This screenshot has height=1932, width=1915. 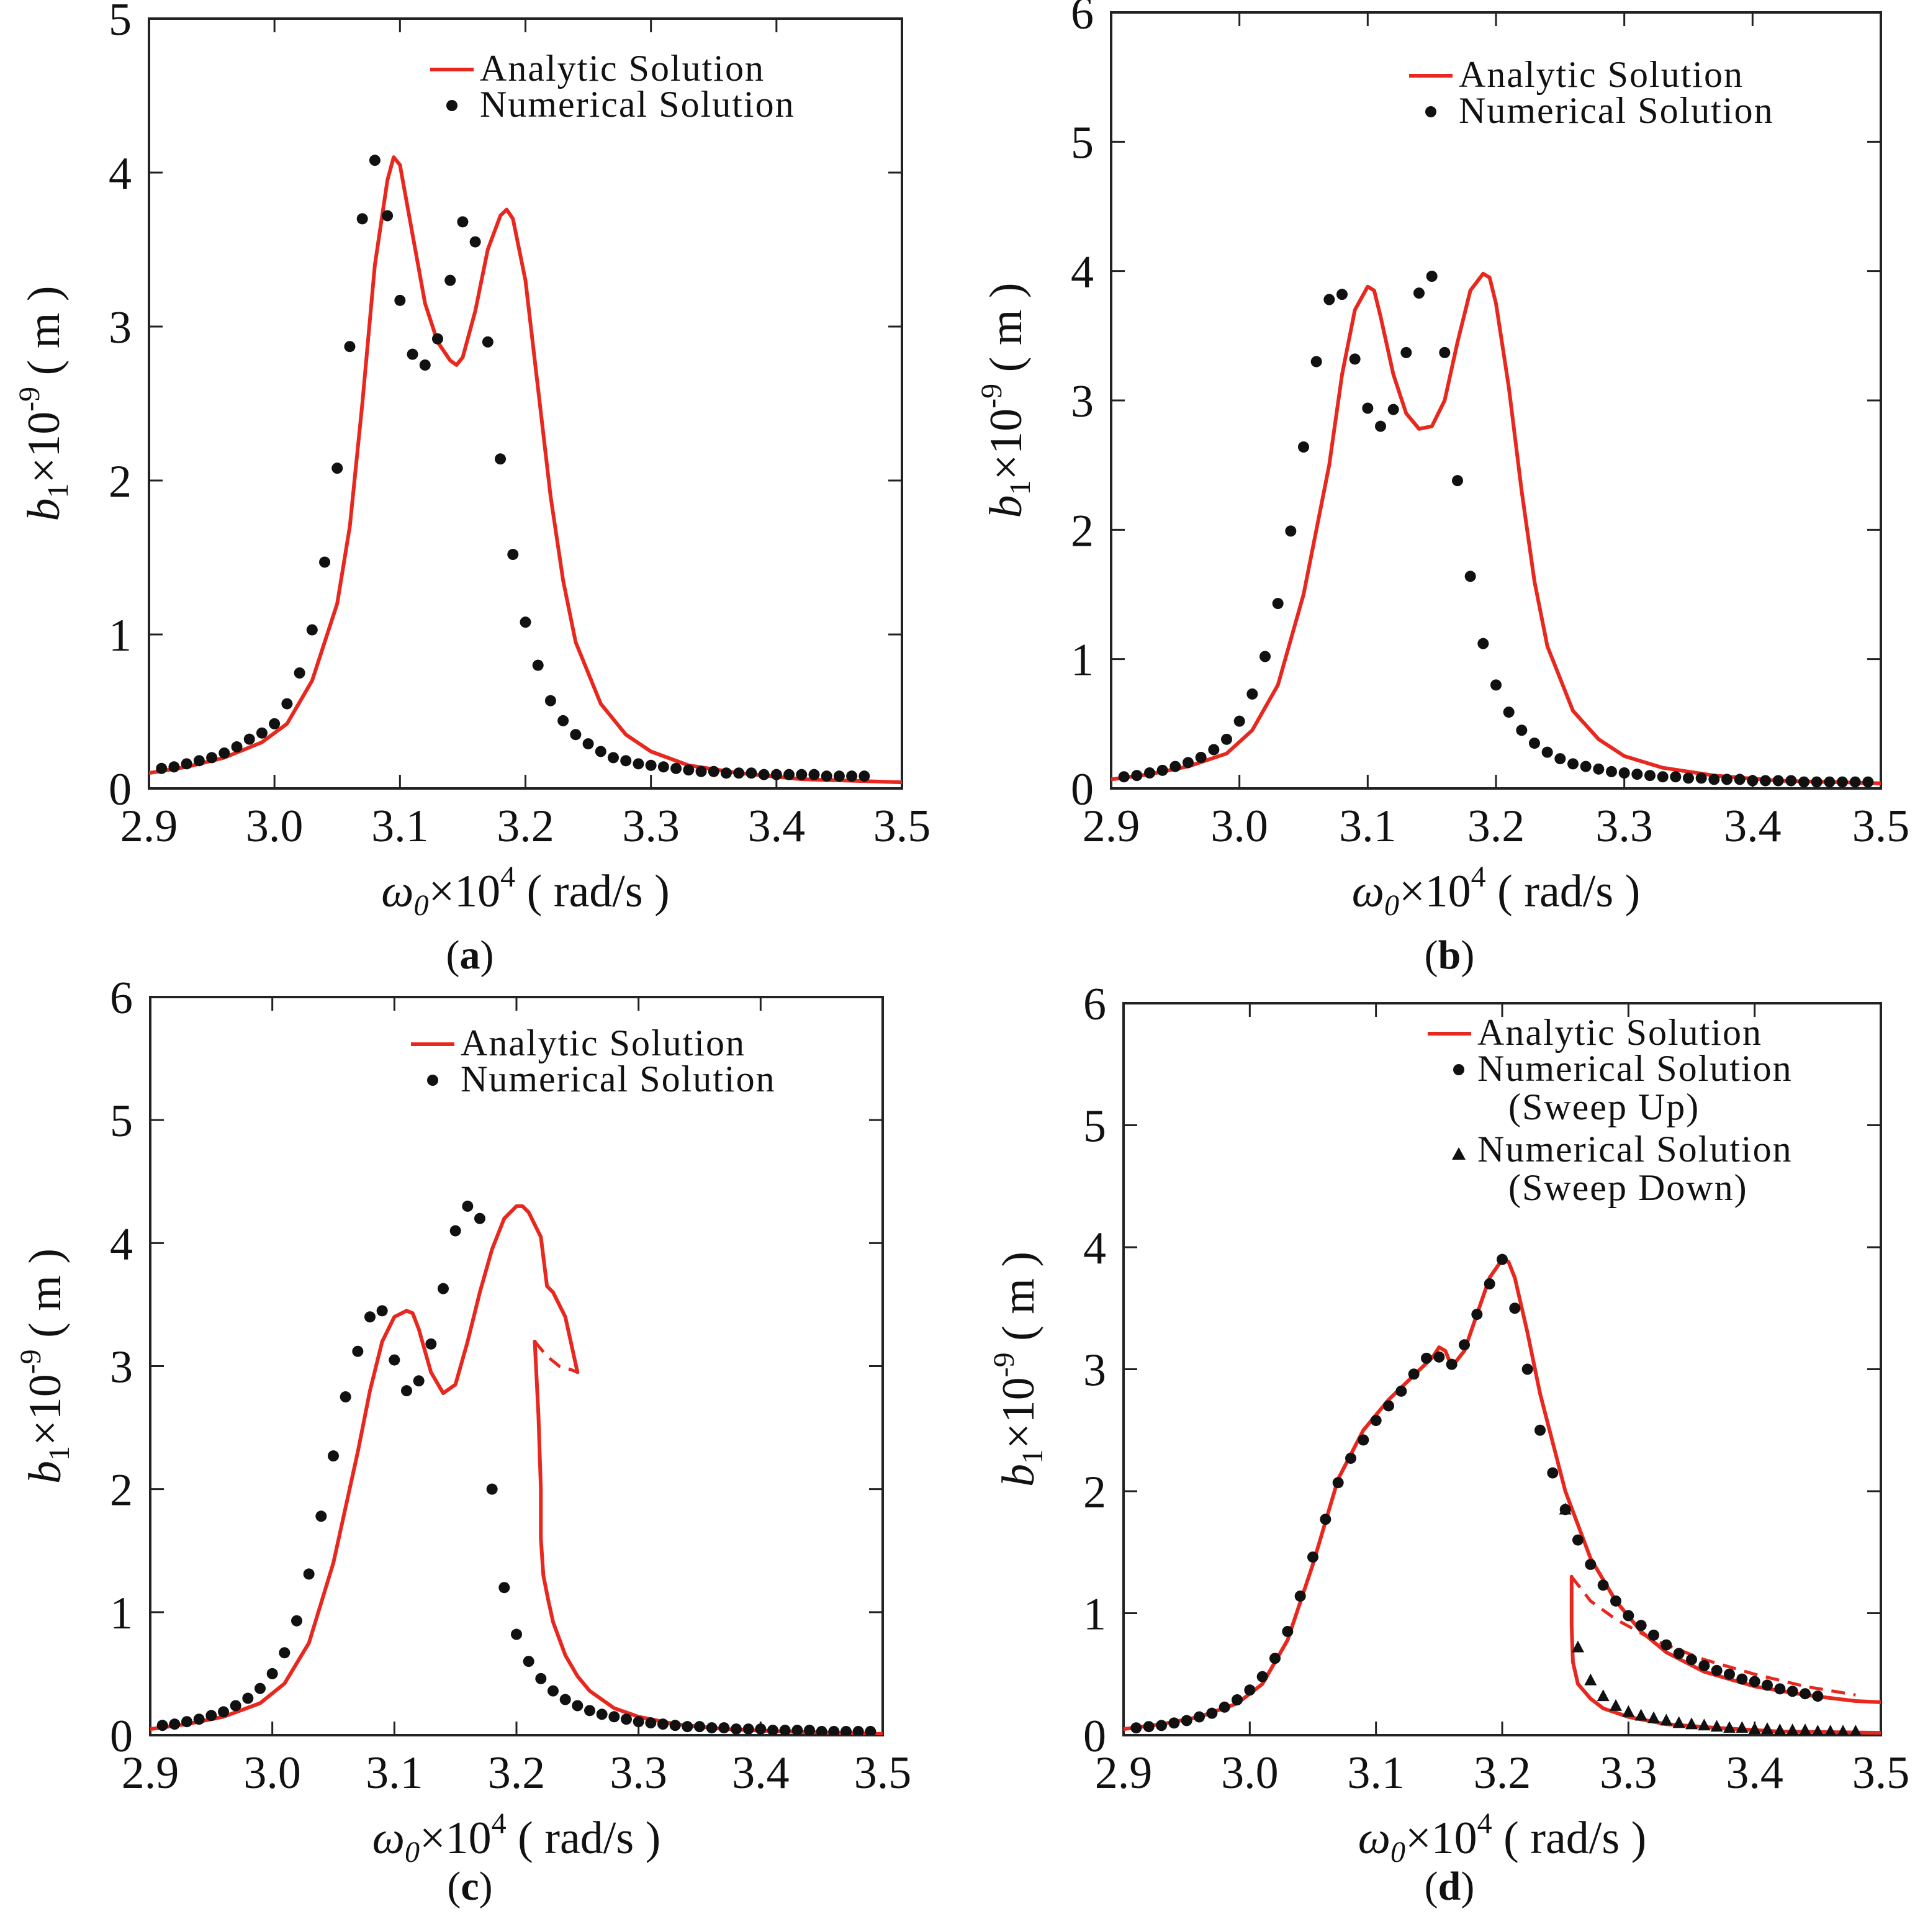 I want to click on x-tick-label: 3.4, so click(x=777, y=826).